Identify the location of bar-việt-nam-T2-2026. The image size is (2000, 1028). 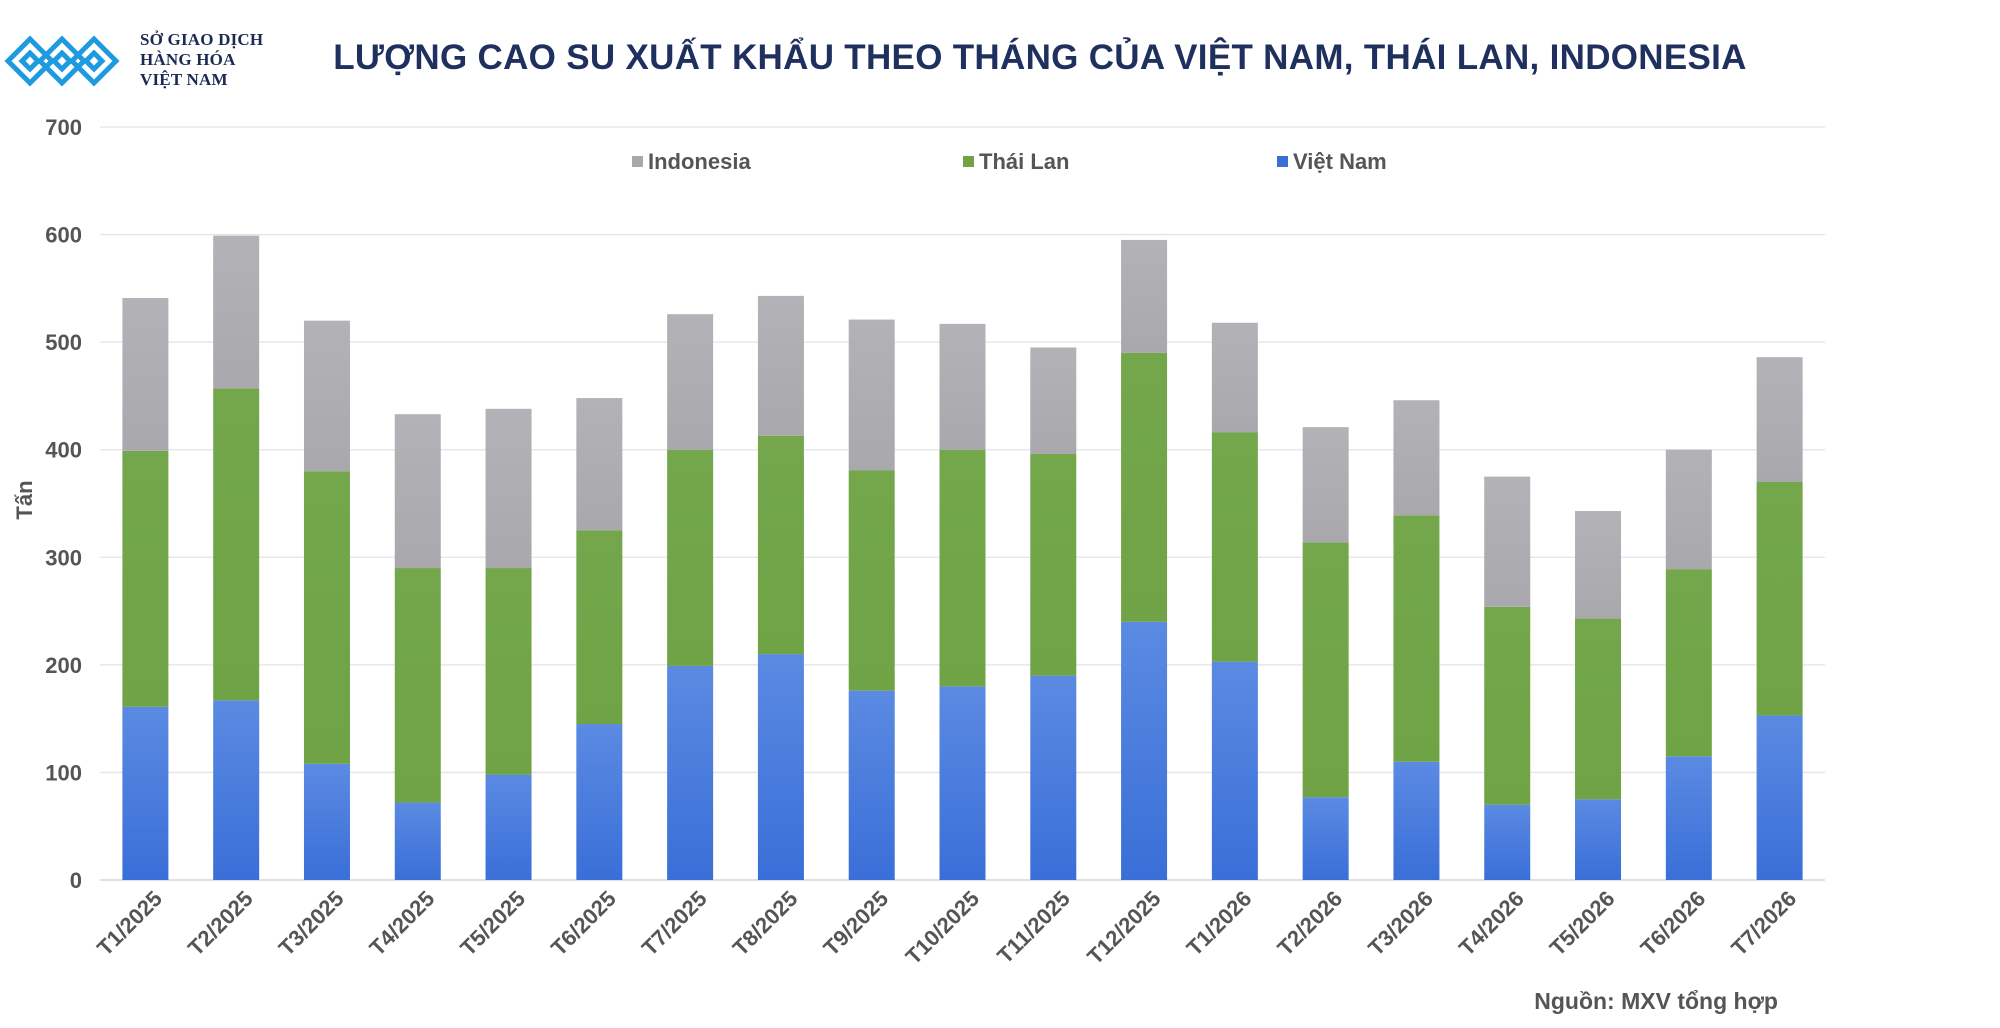
(1325, 838).